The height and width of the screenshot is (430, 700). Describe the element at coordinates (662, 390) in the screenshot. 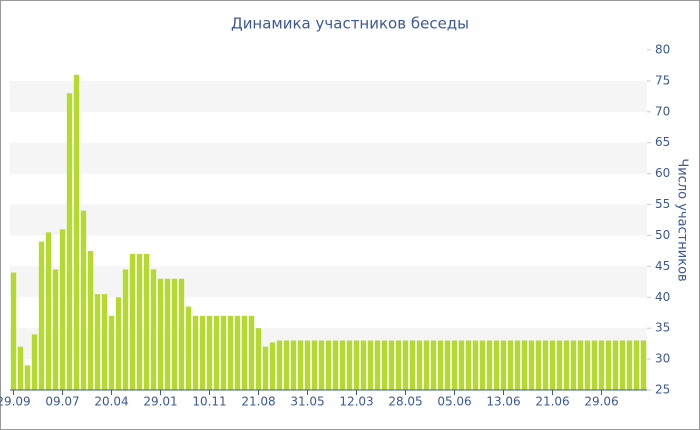

I see `y-tick-label: 25` at that location.